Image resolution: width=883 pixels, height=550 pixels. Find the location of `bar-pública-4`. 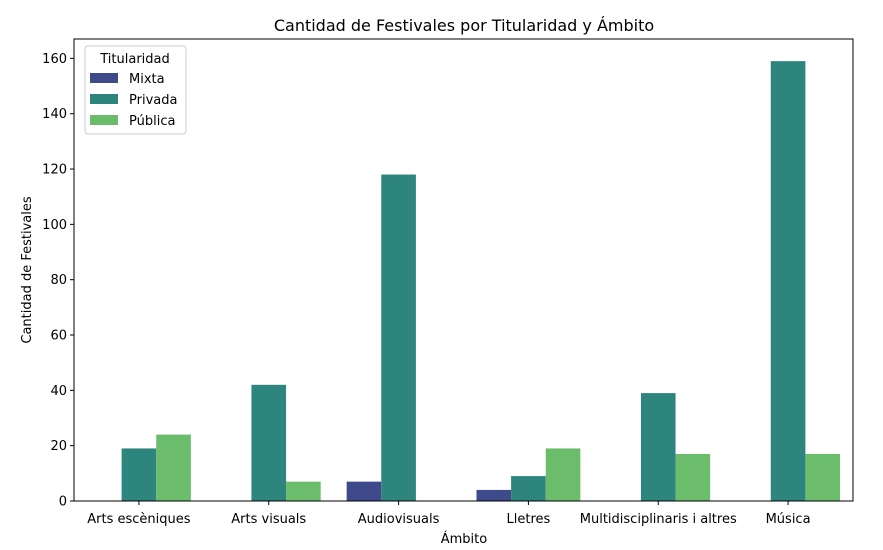

bar-pública-4 is located at coordinates (693, 477).